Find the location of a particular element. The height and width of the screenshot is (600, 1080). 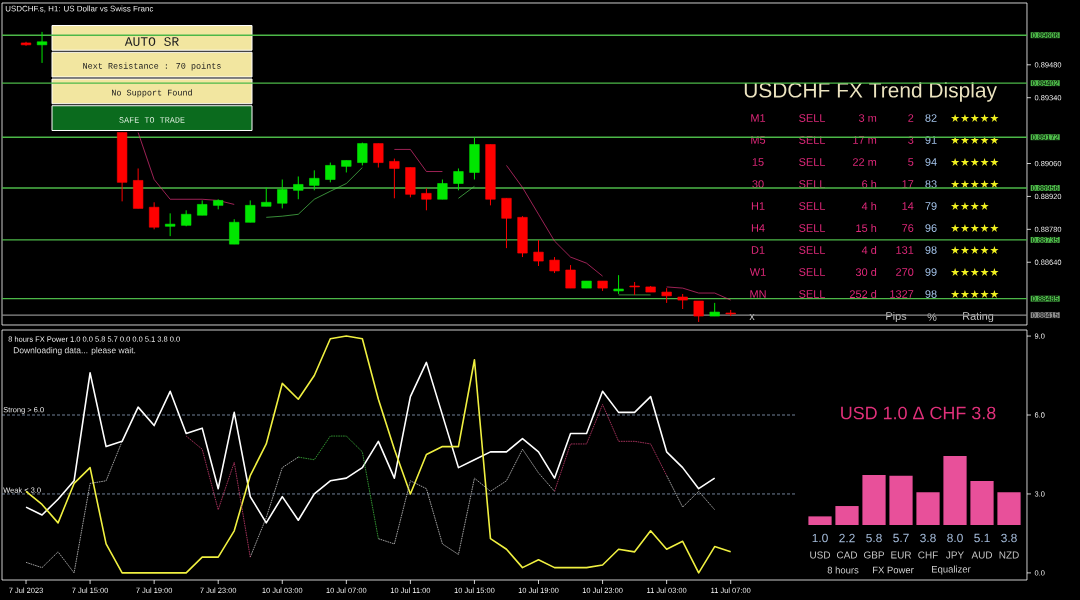

data-label: 5.8 is located at coordinates (874, 538).